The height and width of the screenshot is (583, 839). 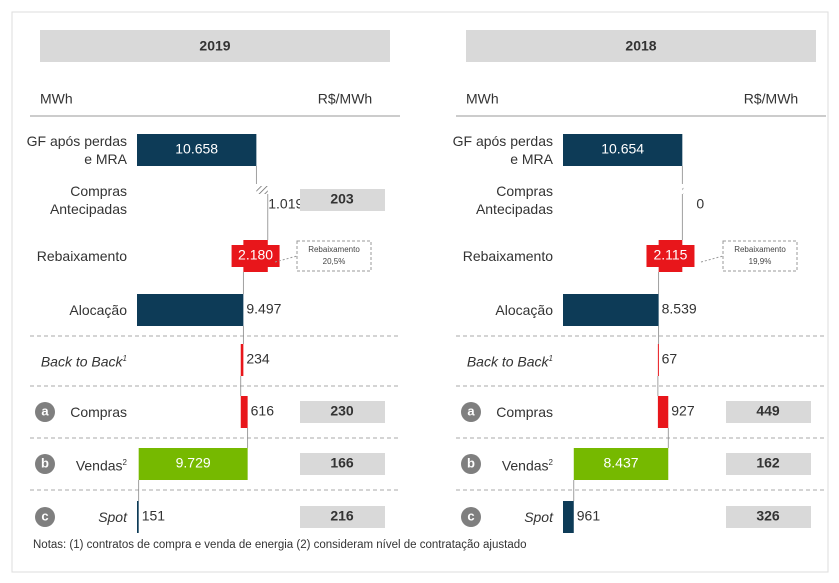 I want to click on value-label: 67, so click(x=670, y=359).